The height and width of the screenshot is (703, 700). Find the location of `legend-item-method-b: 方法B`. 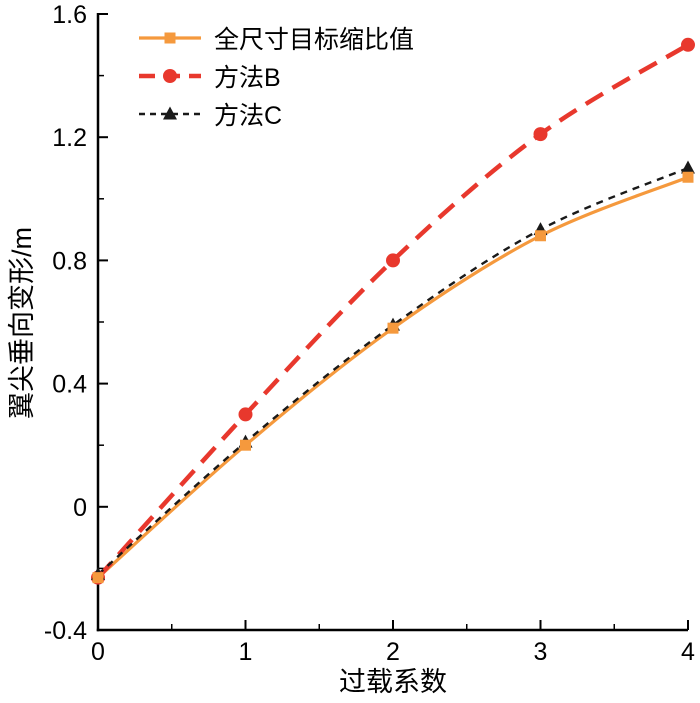

legend-item-method-b: 方法B is located at coordinates (276, 76).